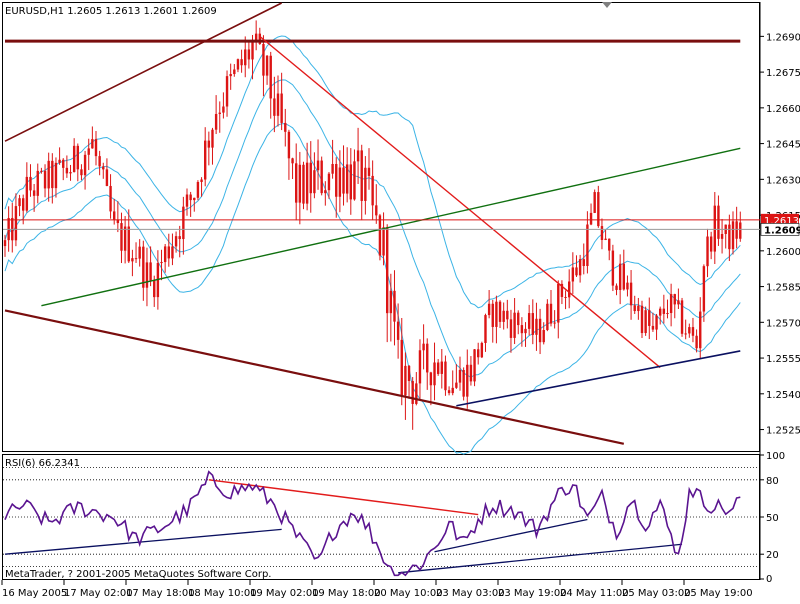 The height and width of the screenshot is (604, 800). Describe the element at coordinates (783, 73) in the screenshot. I see `price-tick-label: 1.2675` at that location.